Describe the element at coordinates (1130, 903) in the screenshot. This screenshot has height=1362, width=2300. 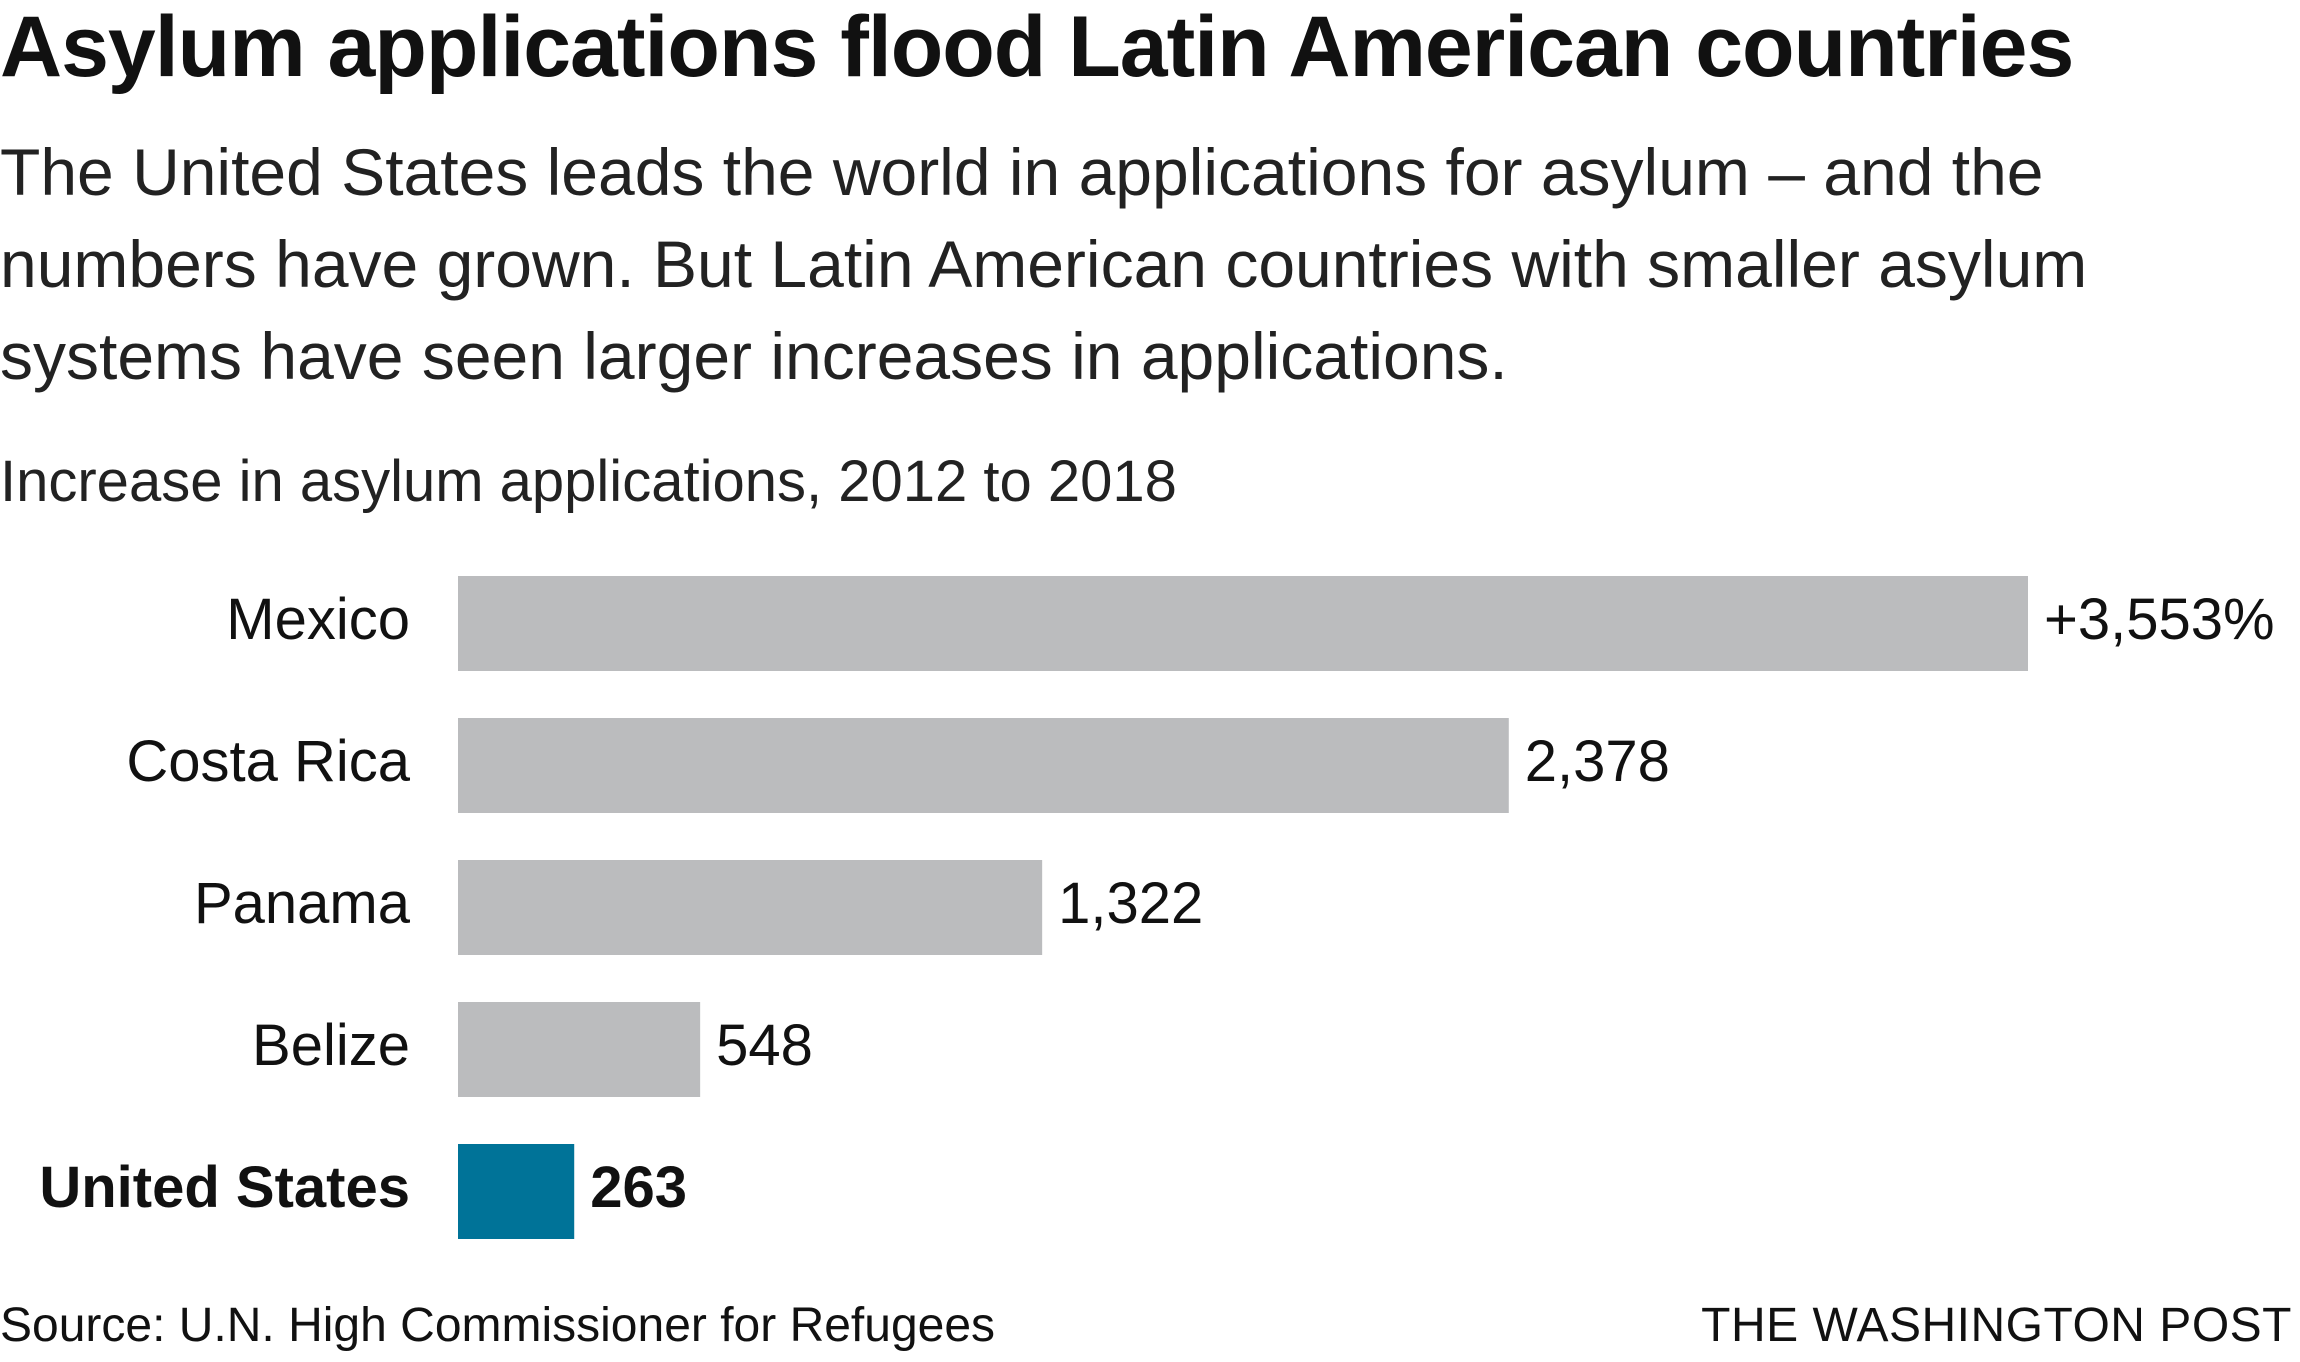
I see `value-label-panama: 1,322` at that location.